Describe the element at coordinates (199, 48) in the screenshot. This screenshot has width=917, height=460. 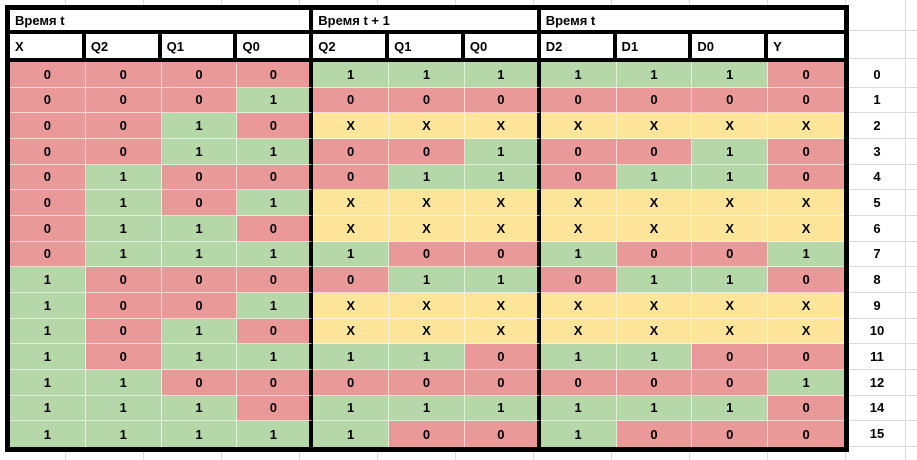
I see `col-header-q1: Q1` at that location.